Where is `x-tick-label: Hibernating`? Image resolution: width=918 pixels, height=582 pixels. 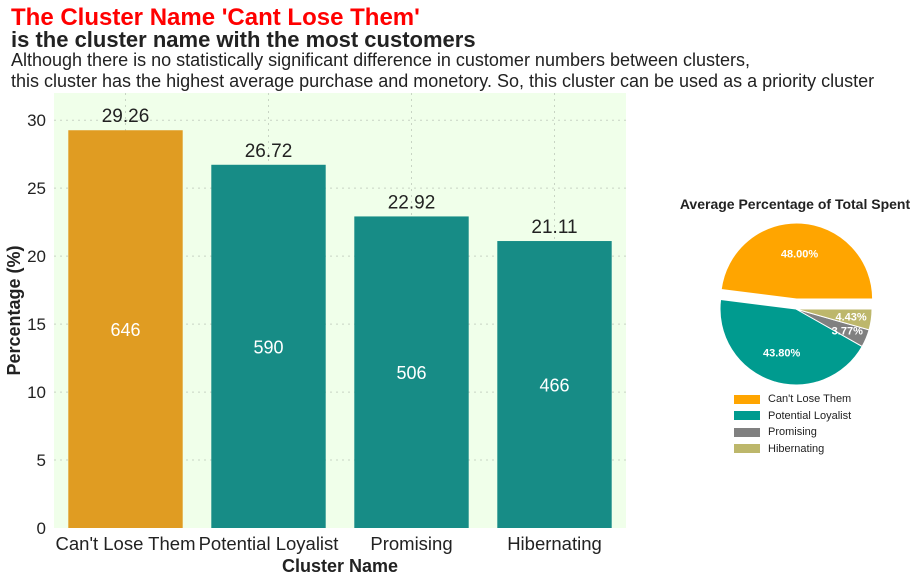
x-tick-label: Hibernating is located at coordinates (554, 543).